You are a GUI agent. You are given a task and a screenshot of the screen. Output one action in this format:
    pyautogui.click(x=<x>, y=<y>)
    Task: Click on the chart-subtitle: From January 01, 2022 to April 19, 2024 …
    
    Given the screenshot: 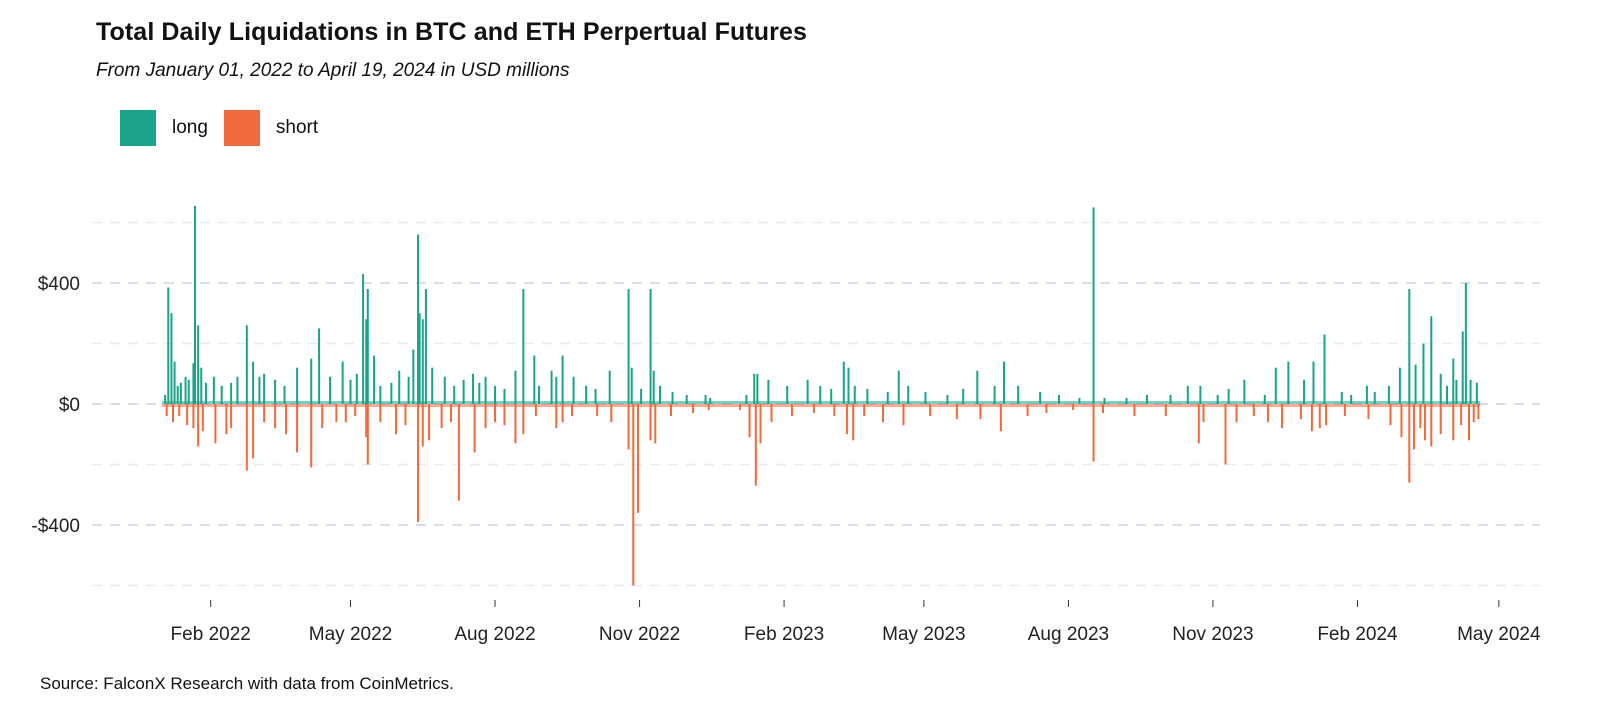 What is the action you would take?
    pyautogui.click(x=333, y=70)
    